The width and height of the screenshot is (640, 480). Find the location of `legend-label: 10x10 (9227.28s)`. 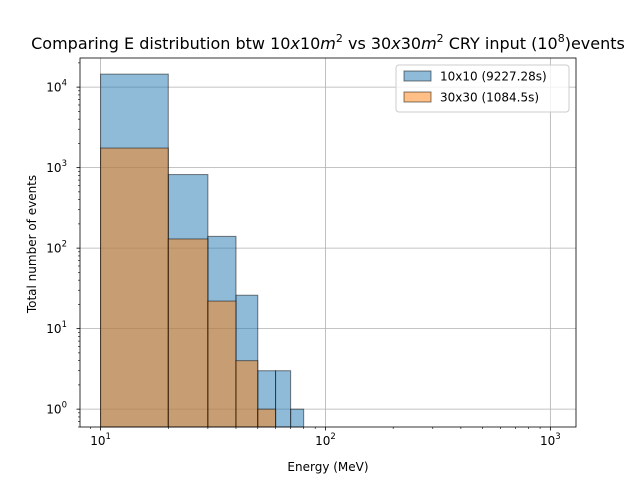

legend-label: 10x10 (9227.28s) is located at coordinates (493, 77).